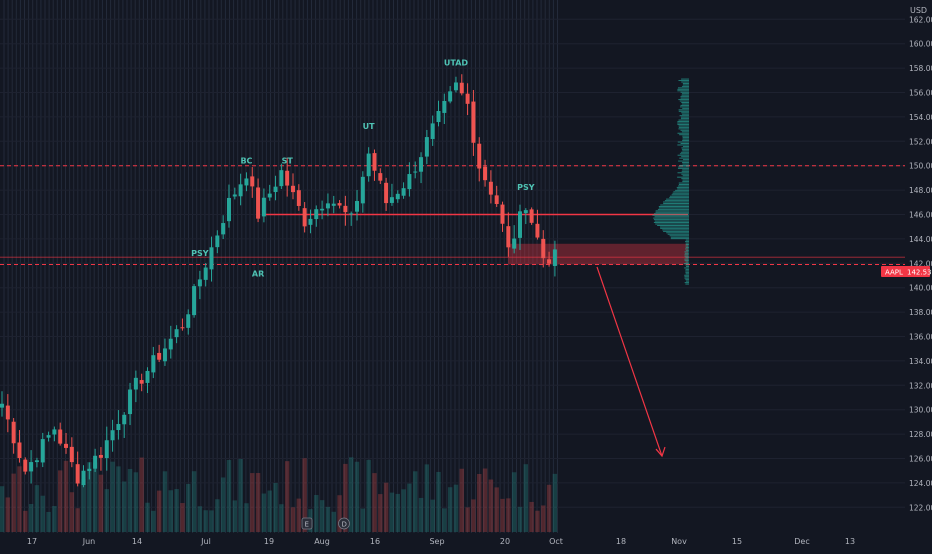  I want to click on earnings-icon, so click(307, 523).